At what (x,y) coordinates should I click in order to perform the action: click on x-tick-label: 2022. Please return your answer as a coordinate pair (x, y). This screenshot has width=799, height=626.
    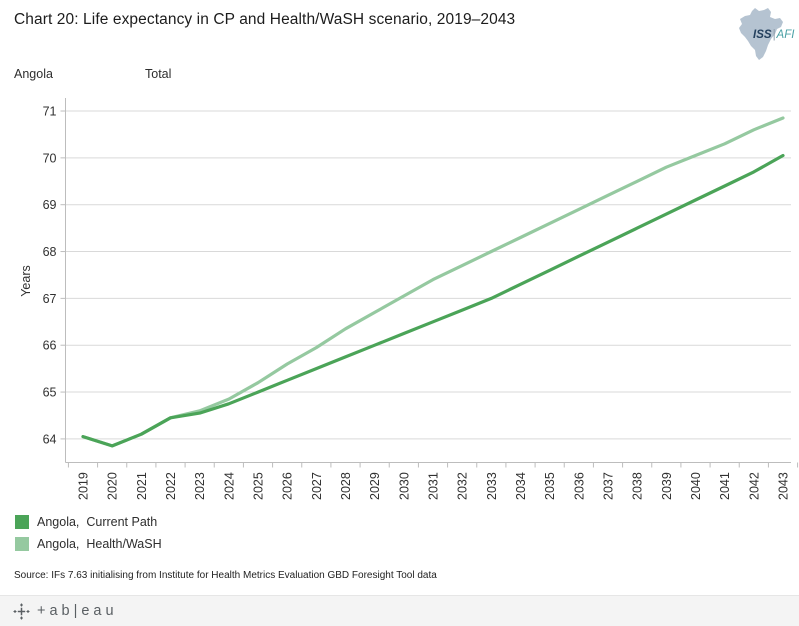
    Looking at the image, I should click on (171, 486).